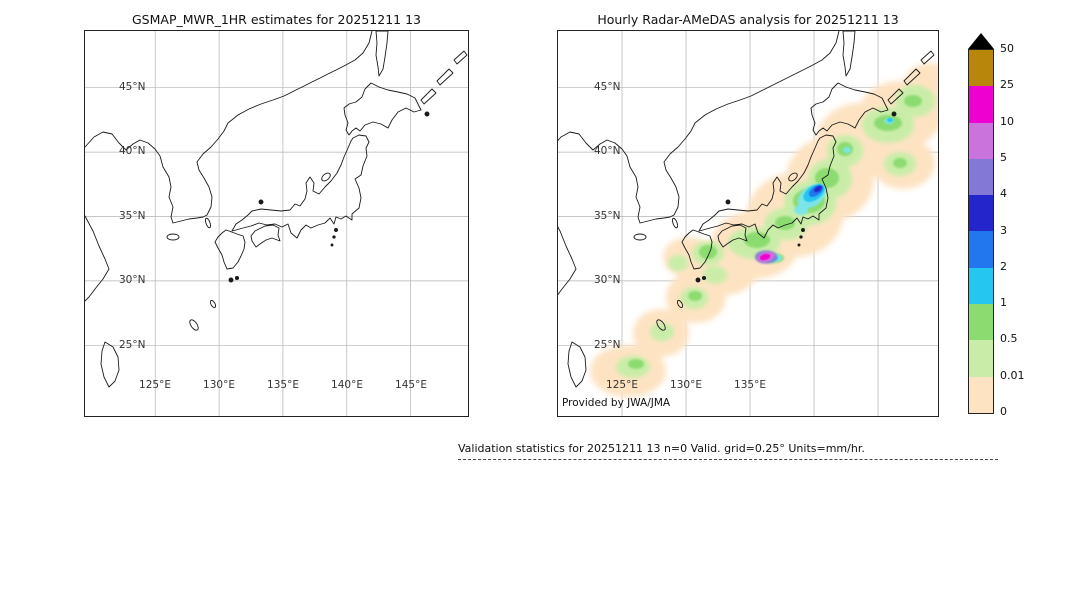 The width and height of the screenshot is (1080, 612). What do you see at coordinates (1022, 230) in the screenshot?
I see `colorbar-labels: 50 25 10 5 4 3 2 1 0.5 0.01 0` at bounding box center [1022, 230].